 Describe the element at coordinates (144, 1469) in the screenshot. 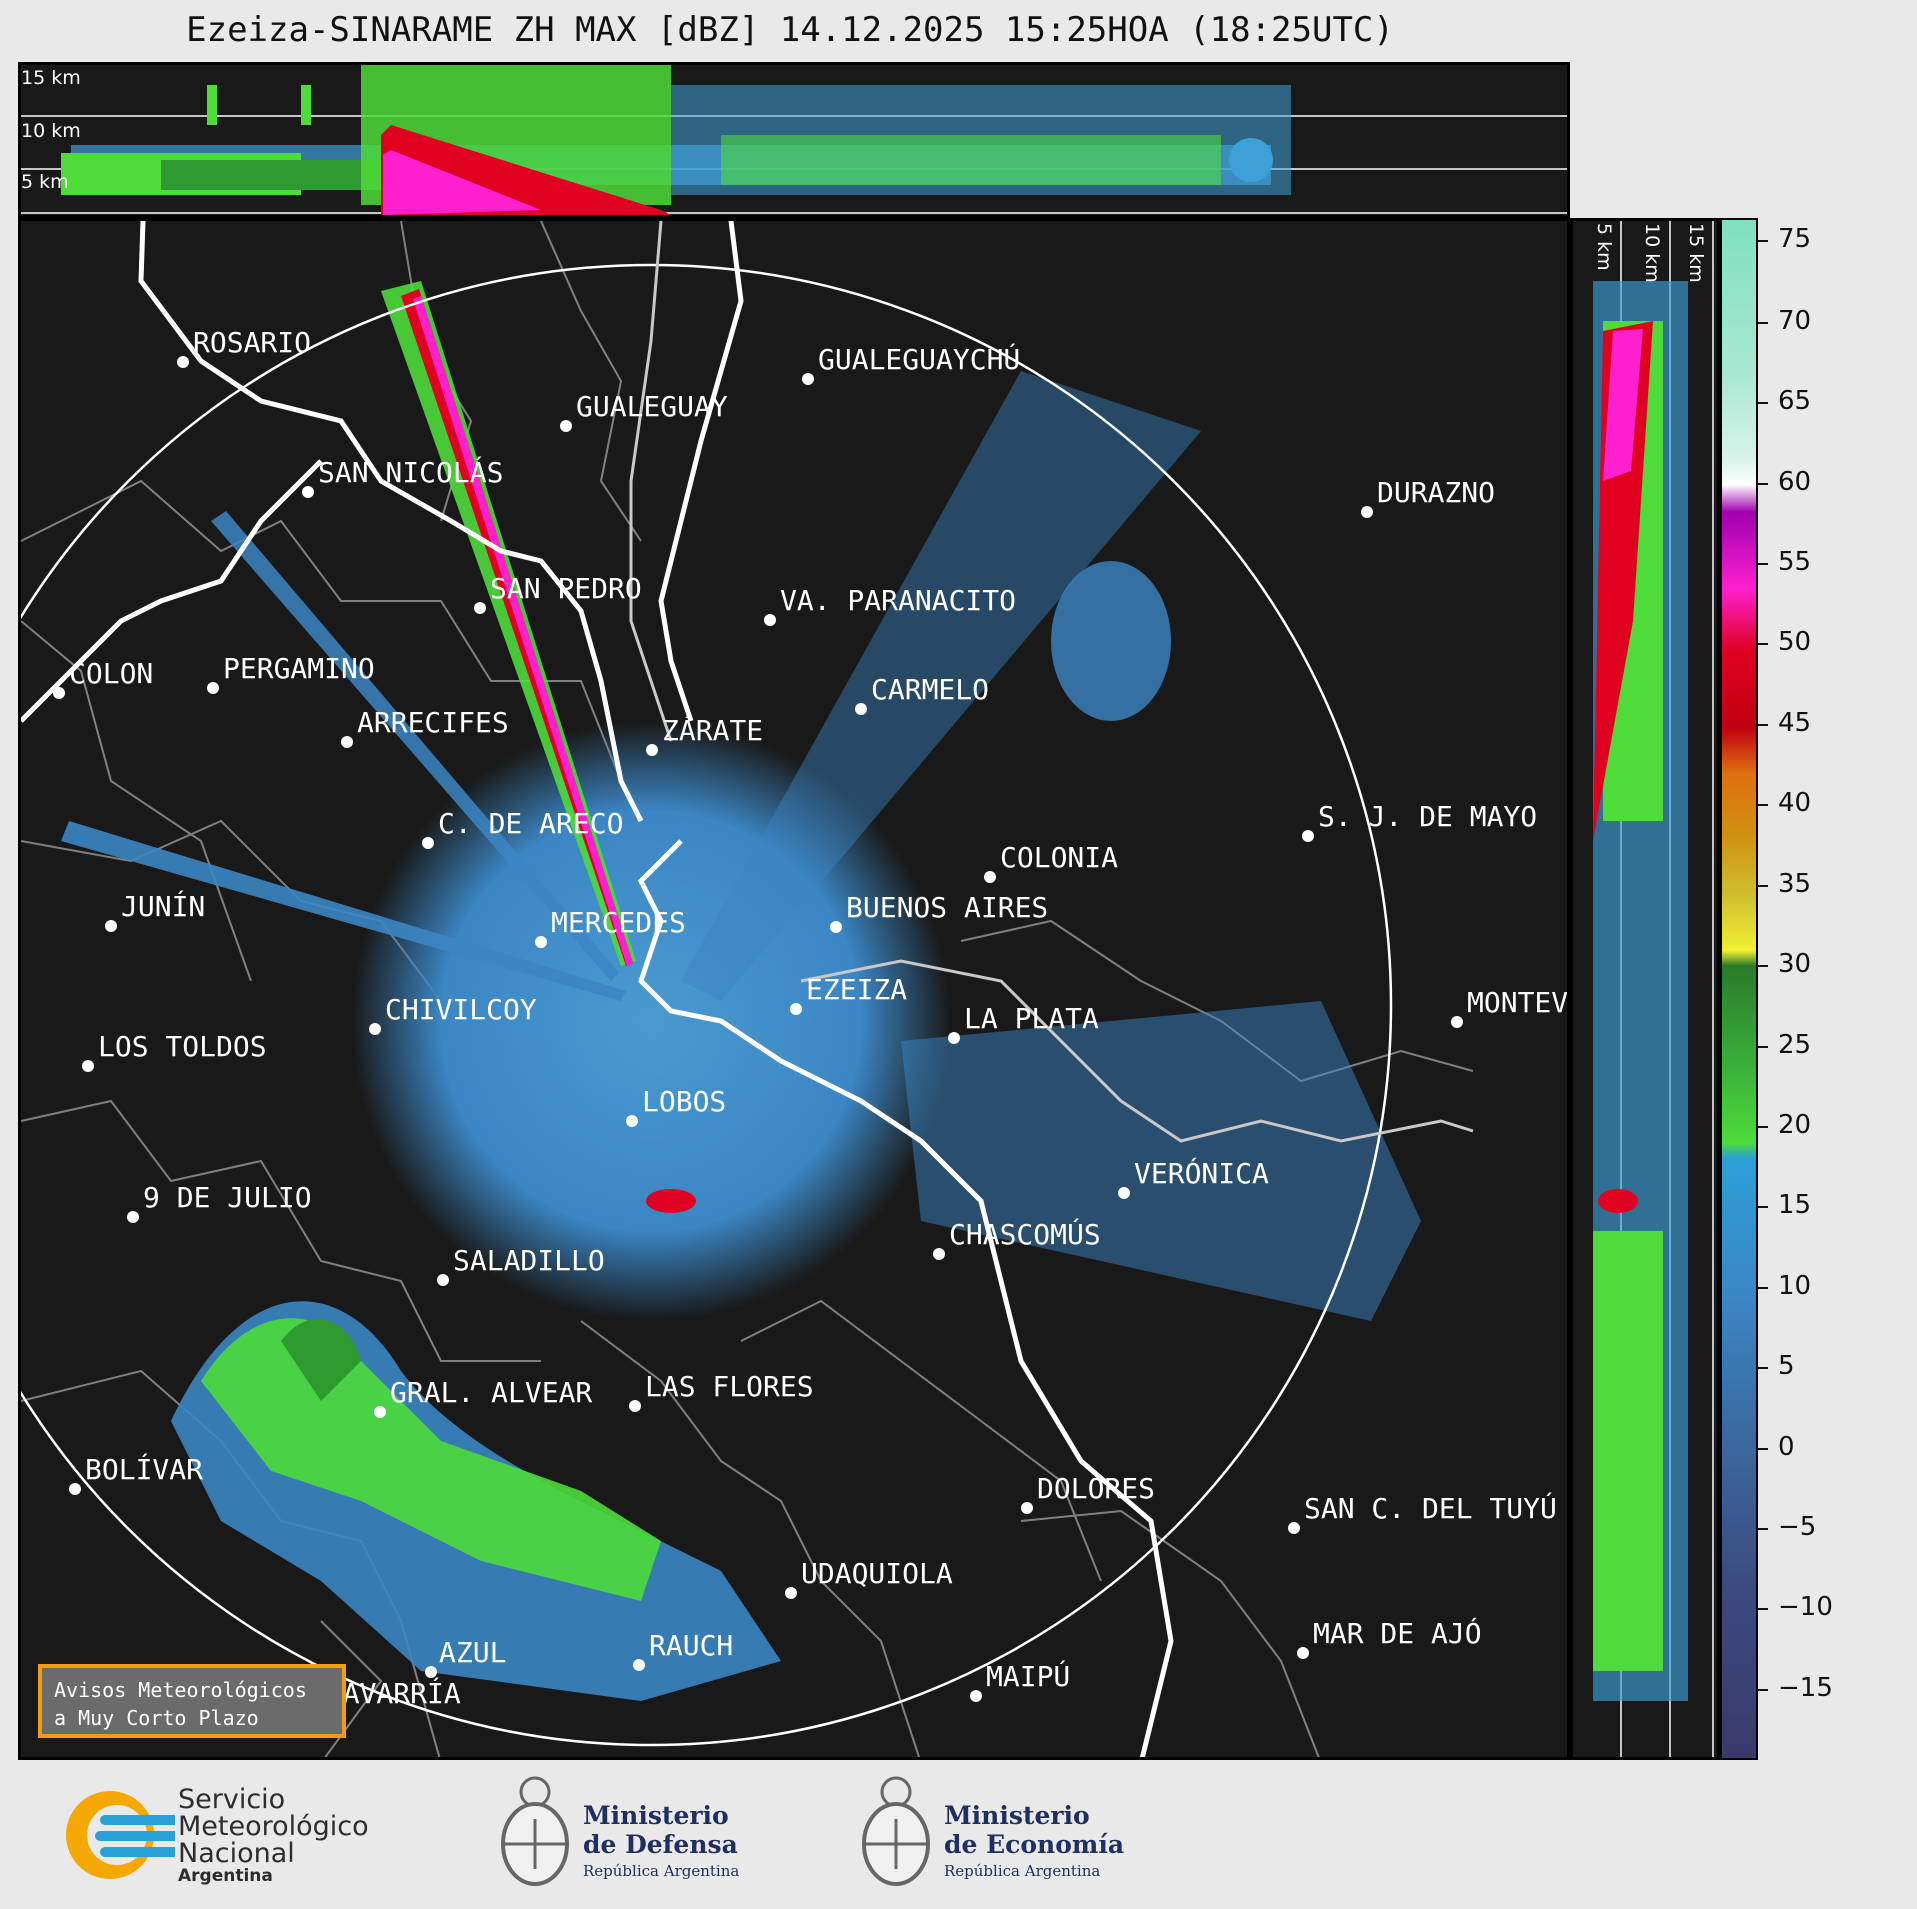

I see `city-label-bolivar: BOLÍVAR` at that location.